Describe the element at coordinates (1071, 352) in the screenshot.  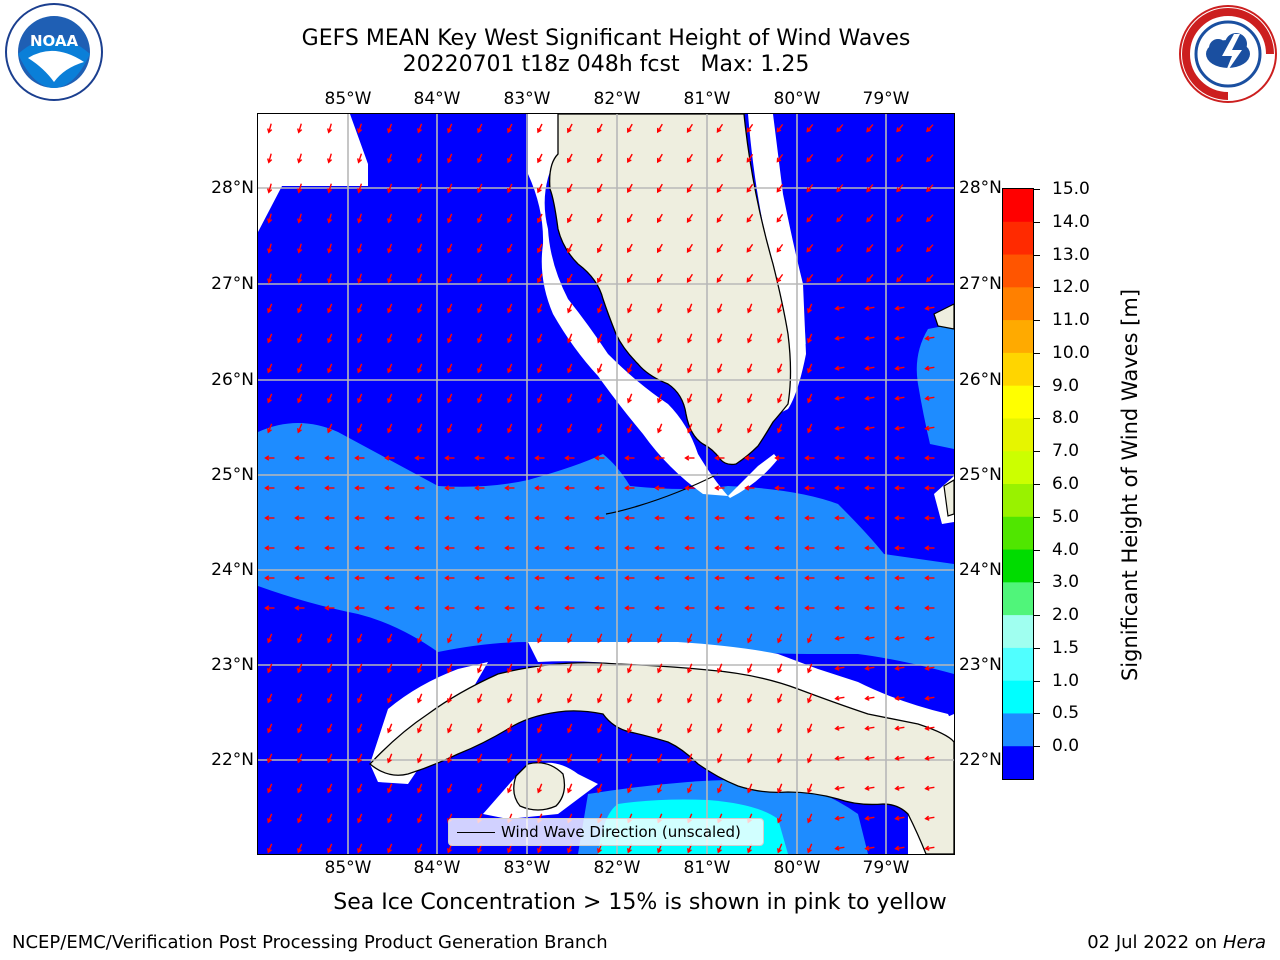
I see `colorbar-tick-label: 10.0` at that location.